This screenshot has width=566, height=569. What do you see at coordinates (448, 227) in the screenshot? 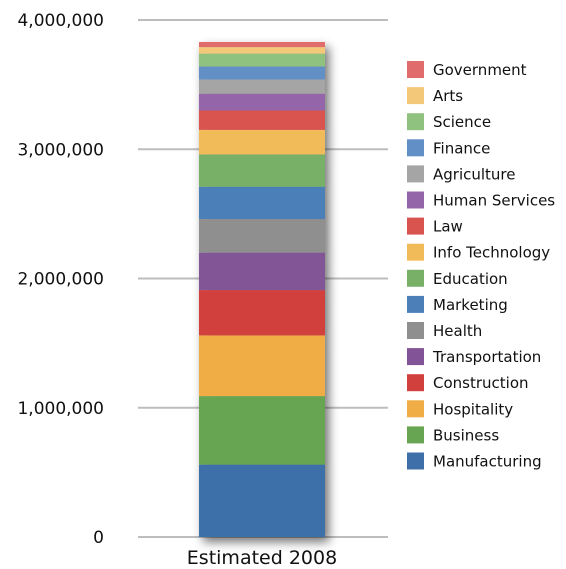
I see `legend-label-law: Law` at bounding box center [448, 227].